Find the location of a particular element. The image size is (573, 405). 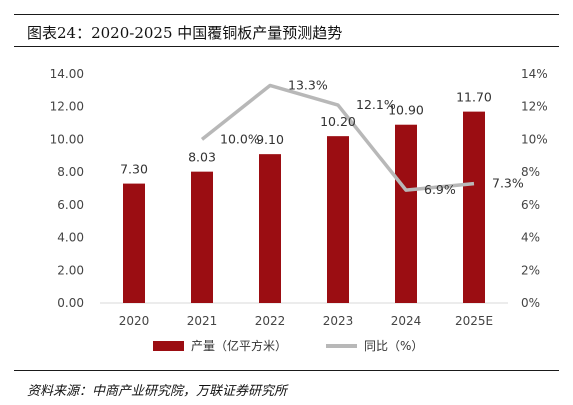

bottom-rule is located at coordinates (286, 370).